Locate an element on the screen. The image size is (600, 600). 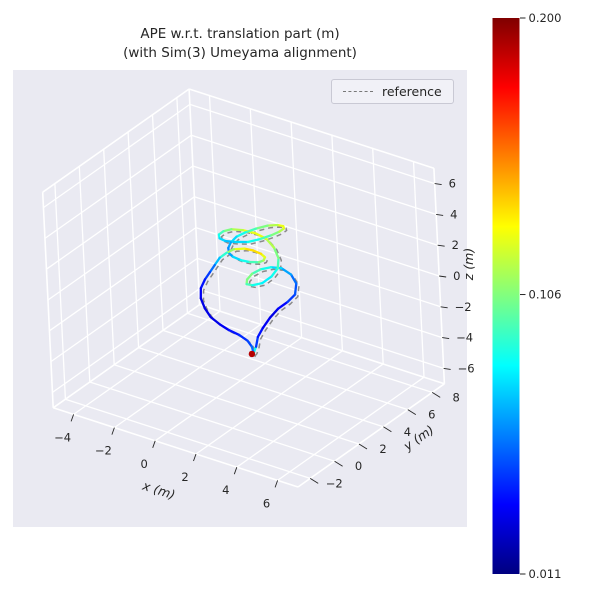
y-tick-label: 2 is located at coordinates (382, 449).